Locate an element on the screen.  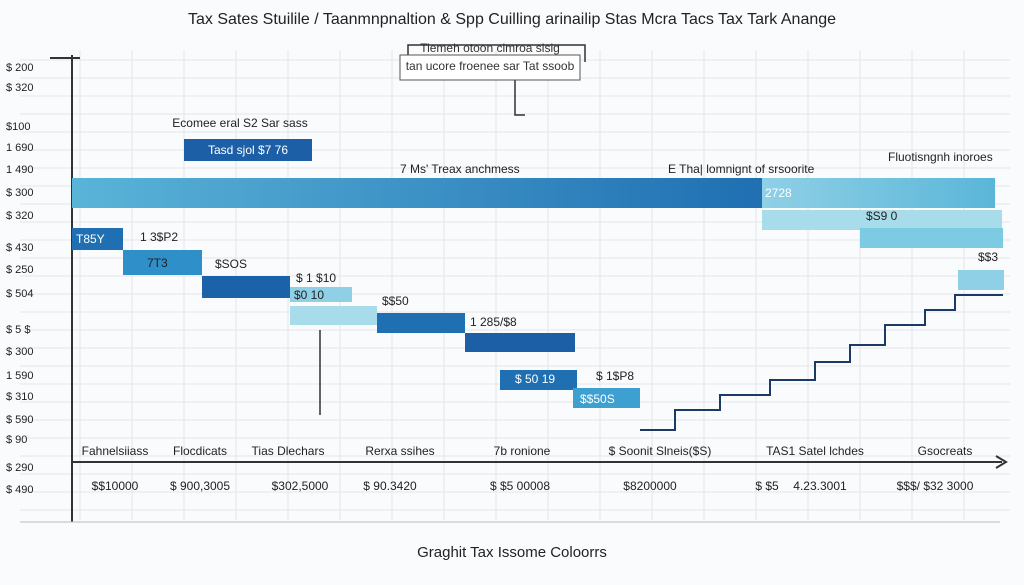
axis-label: $ 430 is located at coordinates (20, 248).